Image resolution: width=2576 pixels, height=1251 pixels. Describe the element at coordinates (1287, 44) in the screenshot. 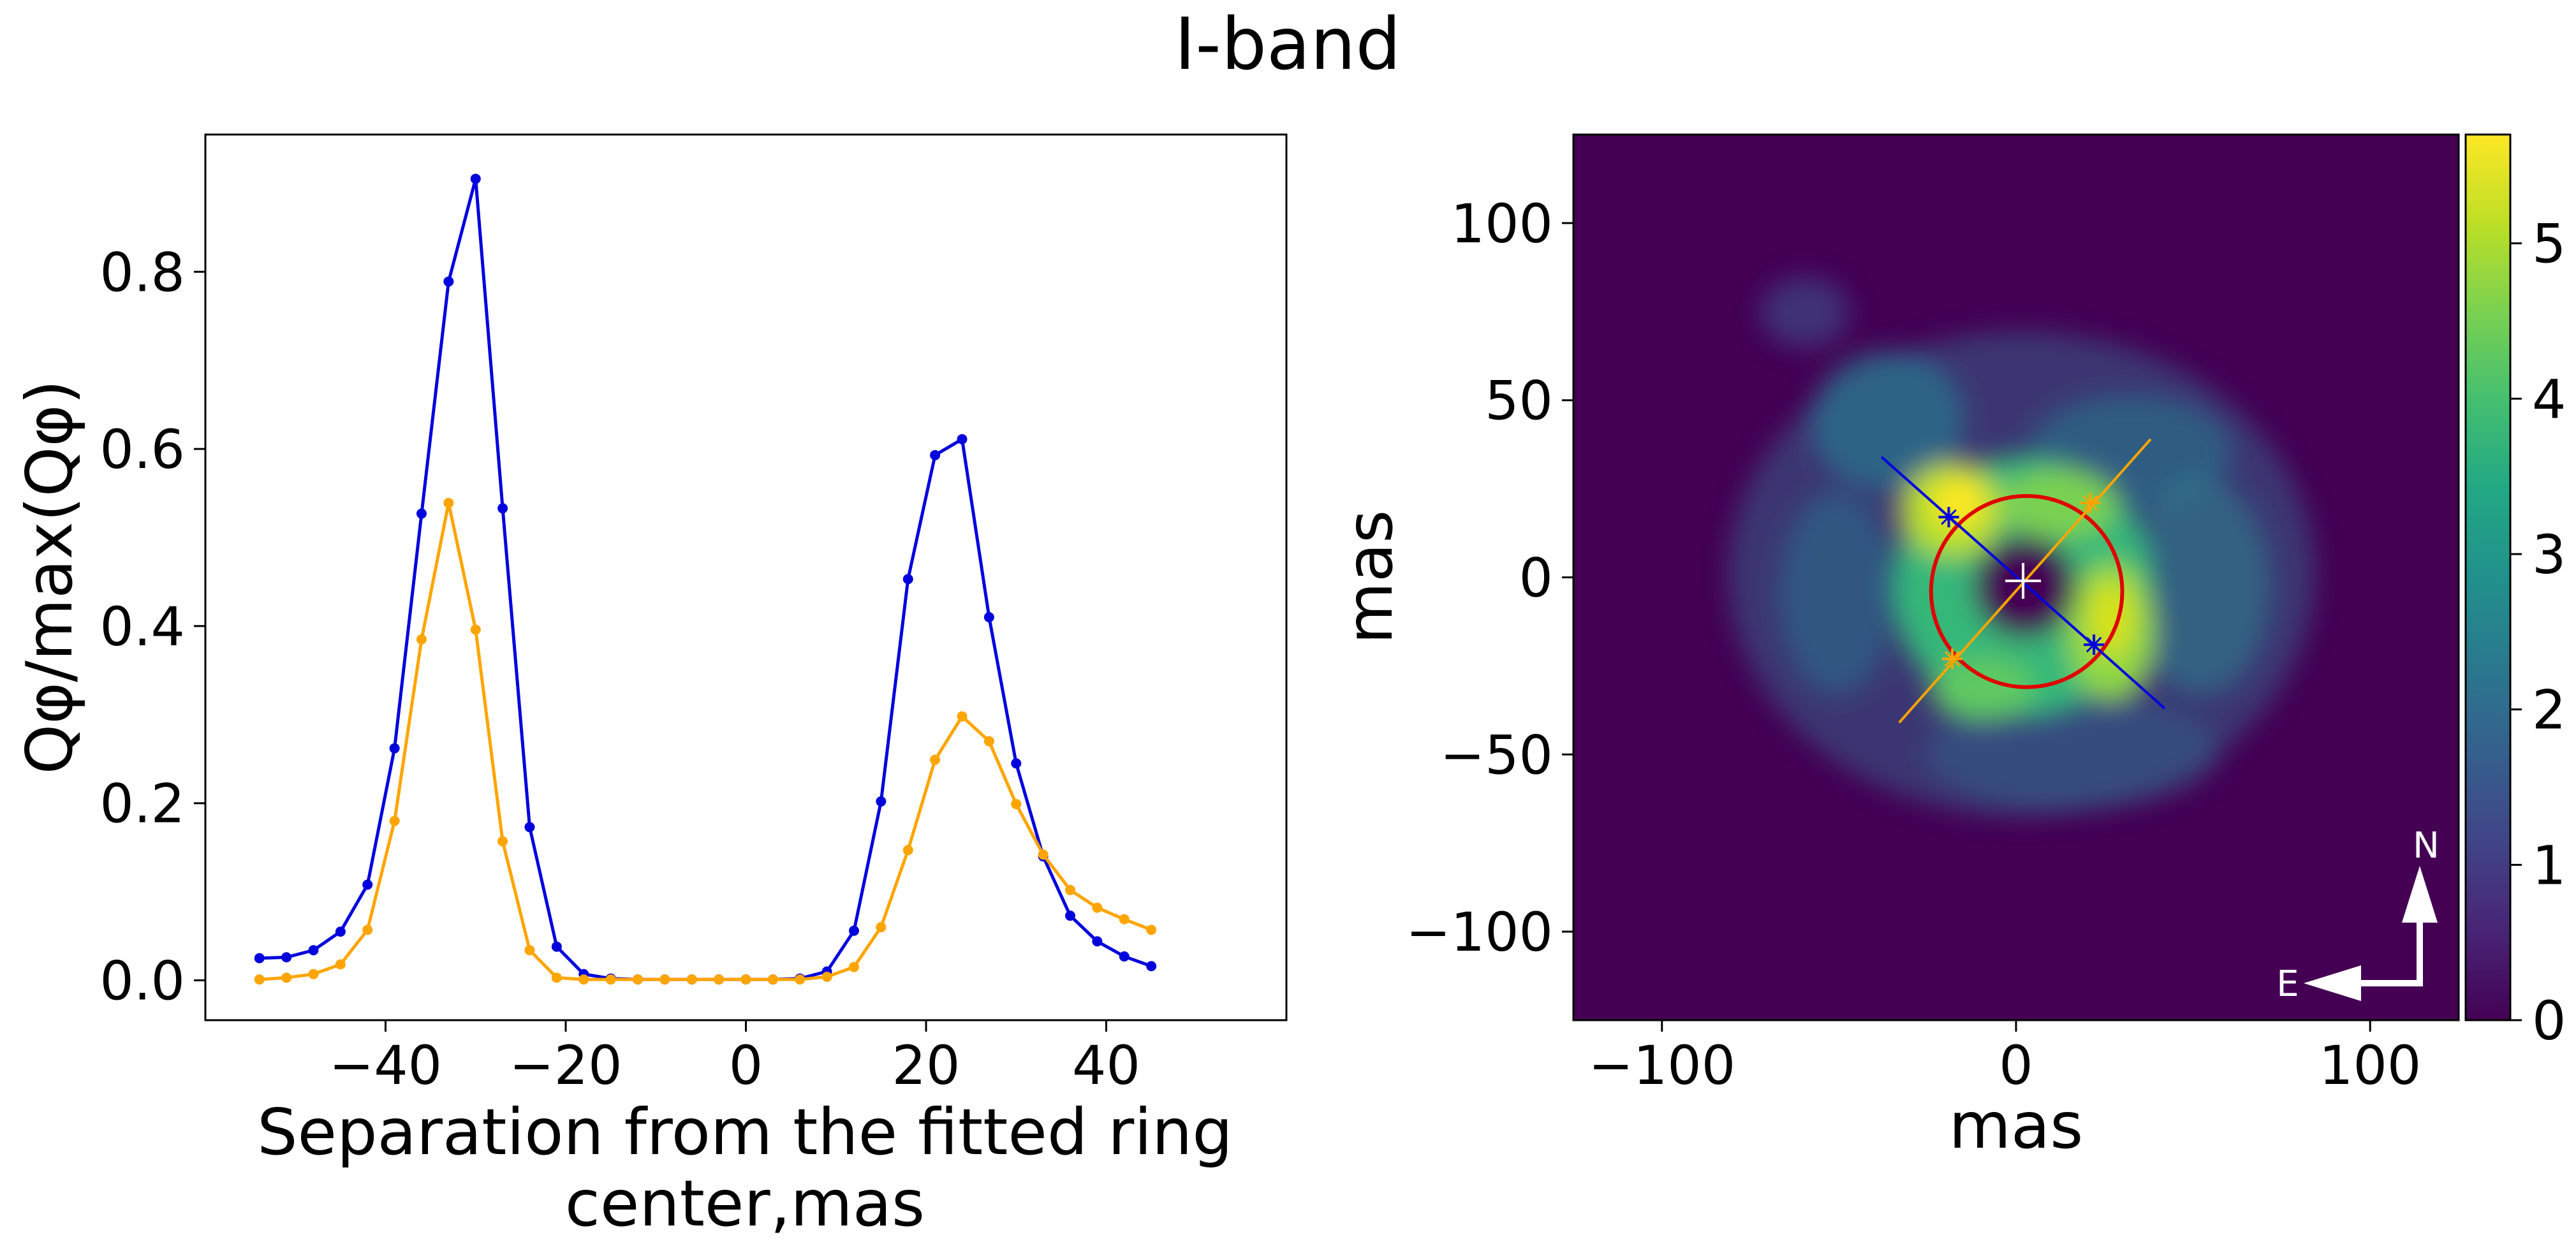

I see `figure-title: I-band` at that location.